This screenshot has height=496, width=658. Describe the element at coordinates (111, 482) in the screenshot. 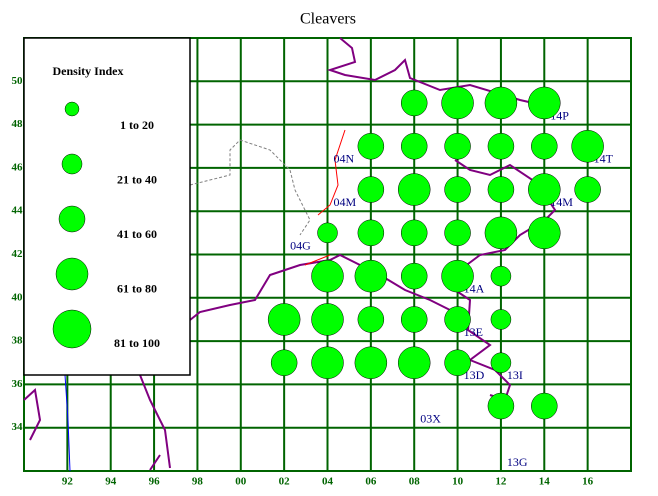

I see `x-tick-label: 94` at that location.